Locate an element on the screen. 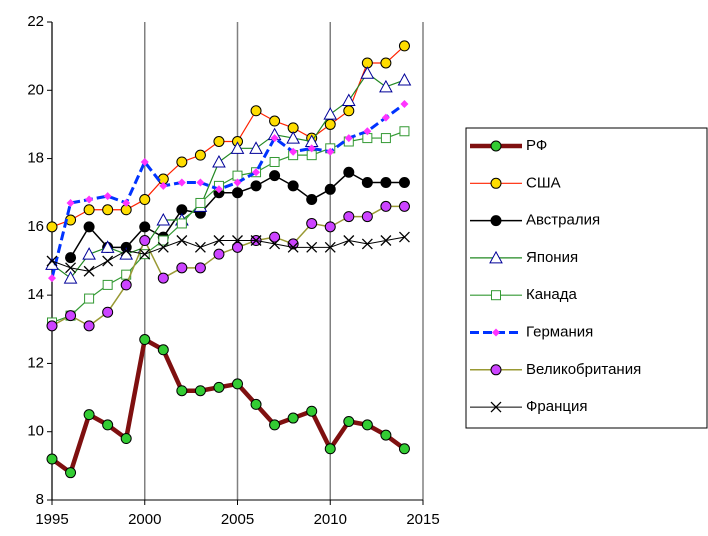  y-tick-label: 10 is located at coordinates (35, 431).